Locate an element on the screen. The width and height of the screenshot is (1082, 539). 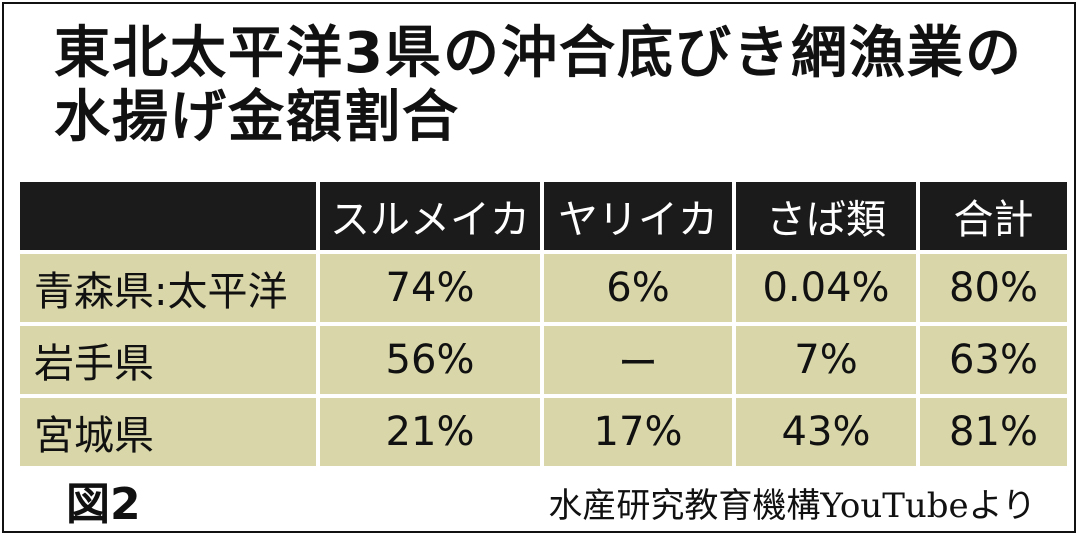
table-cell: 63% is located at coordinates (993, 360).